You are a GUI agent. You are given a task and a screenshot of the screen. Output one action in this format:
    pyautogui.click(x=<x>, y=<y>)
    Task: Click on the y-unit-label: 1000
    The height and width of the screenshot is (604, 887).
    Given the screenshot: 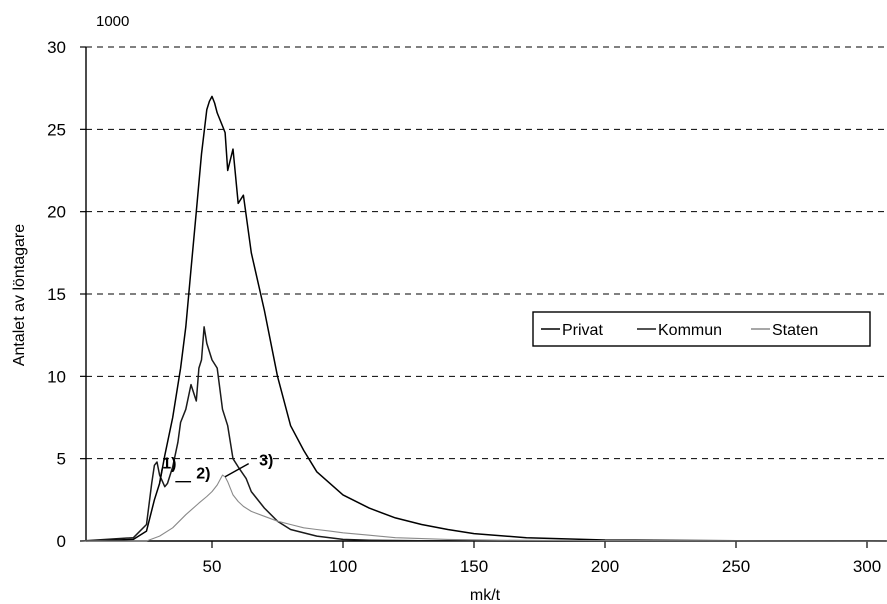 What is the action you would take?
    pyautogui.click(x=112, y=21)
    